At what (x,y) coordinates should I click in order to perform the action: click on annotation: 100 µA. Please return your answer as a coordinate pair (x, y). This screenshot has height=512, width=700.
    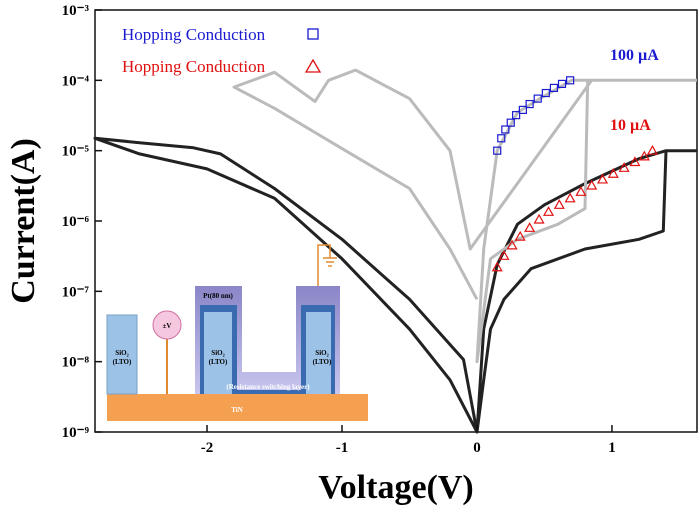
    Looking at the image, I should click on (634, 55).